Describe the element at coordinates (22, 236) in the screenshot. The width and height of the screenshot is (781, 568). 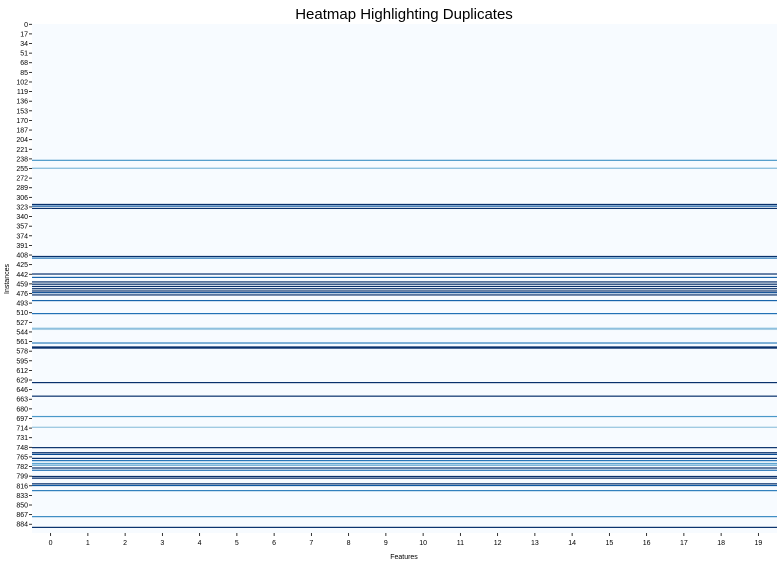
I see `y-tick-label: 374` at that location.